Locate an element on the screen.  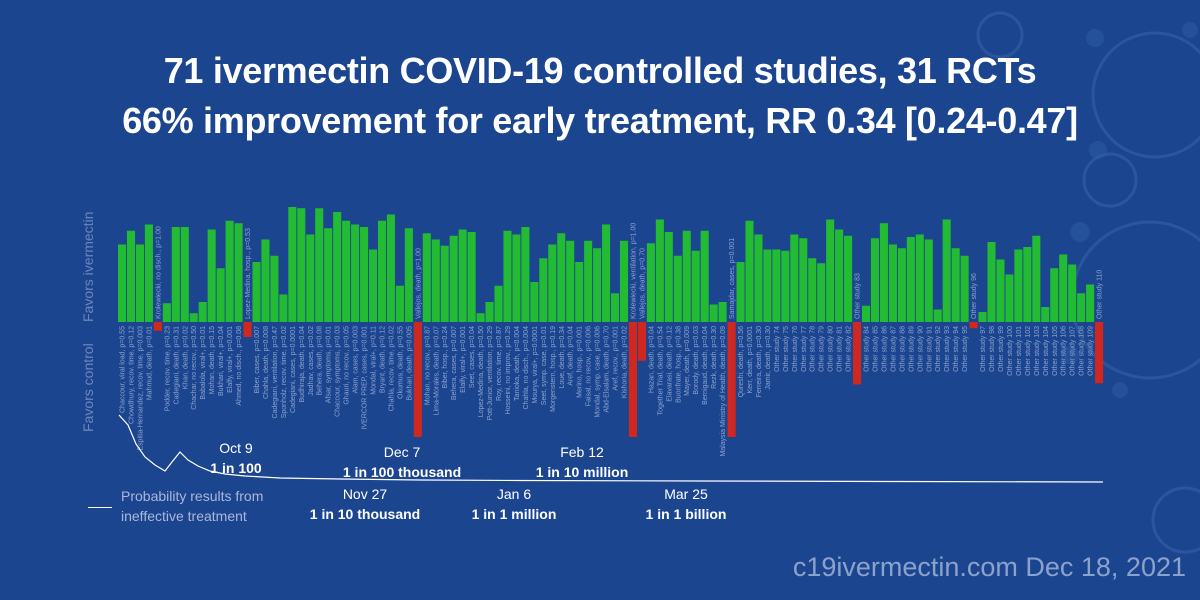
bar-label-107: Other study 107 is located at coordinates (1073, 351).